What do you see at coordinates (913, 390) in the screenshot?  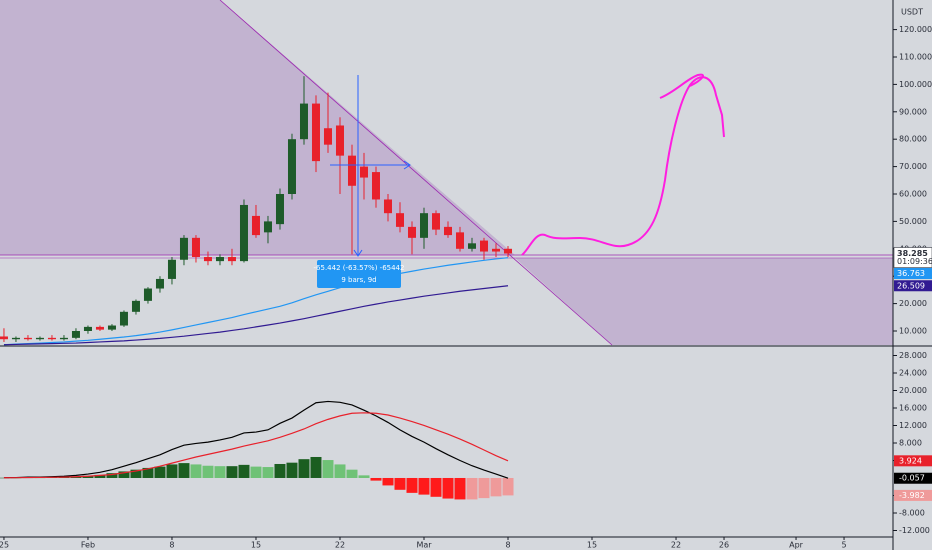 I see `y-tick-label: 20.000` at bounding box center [913, 390].